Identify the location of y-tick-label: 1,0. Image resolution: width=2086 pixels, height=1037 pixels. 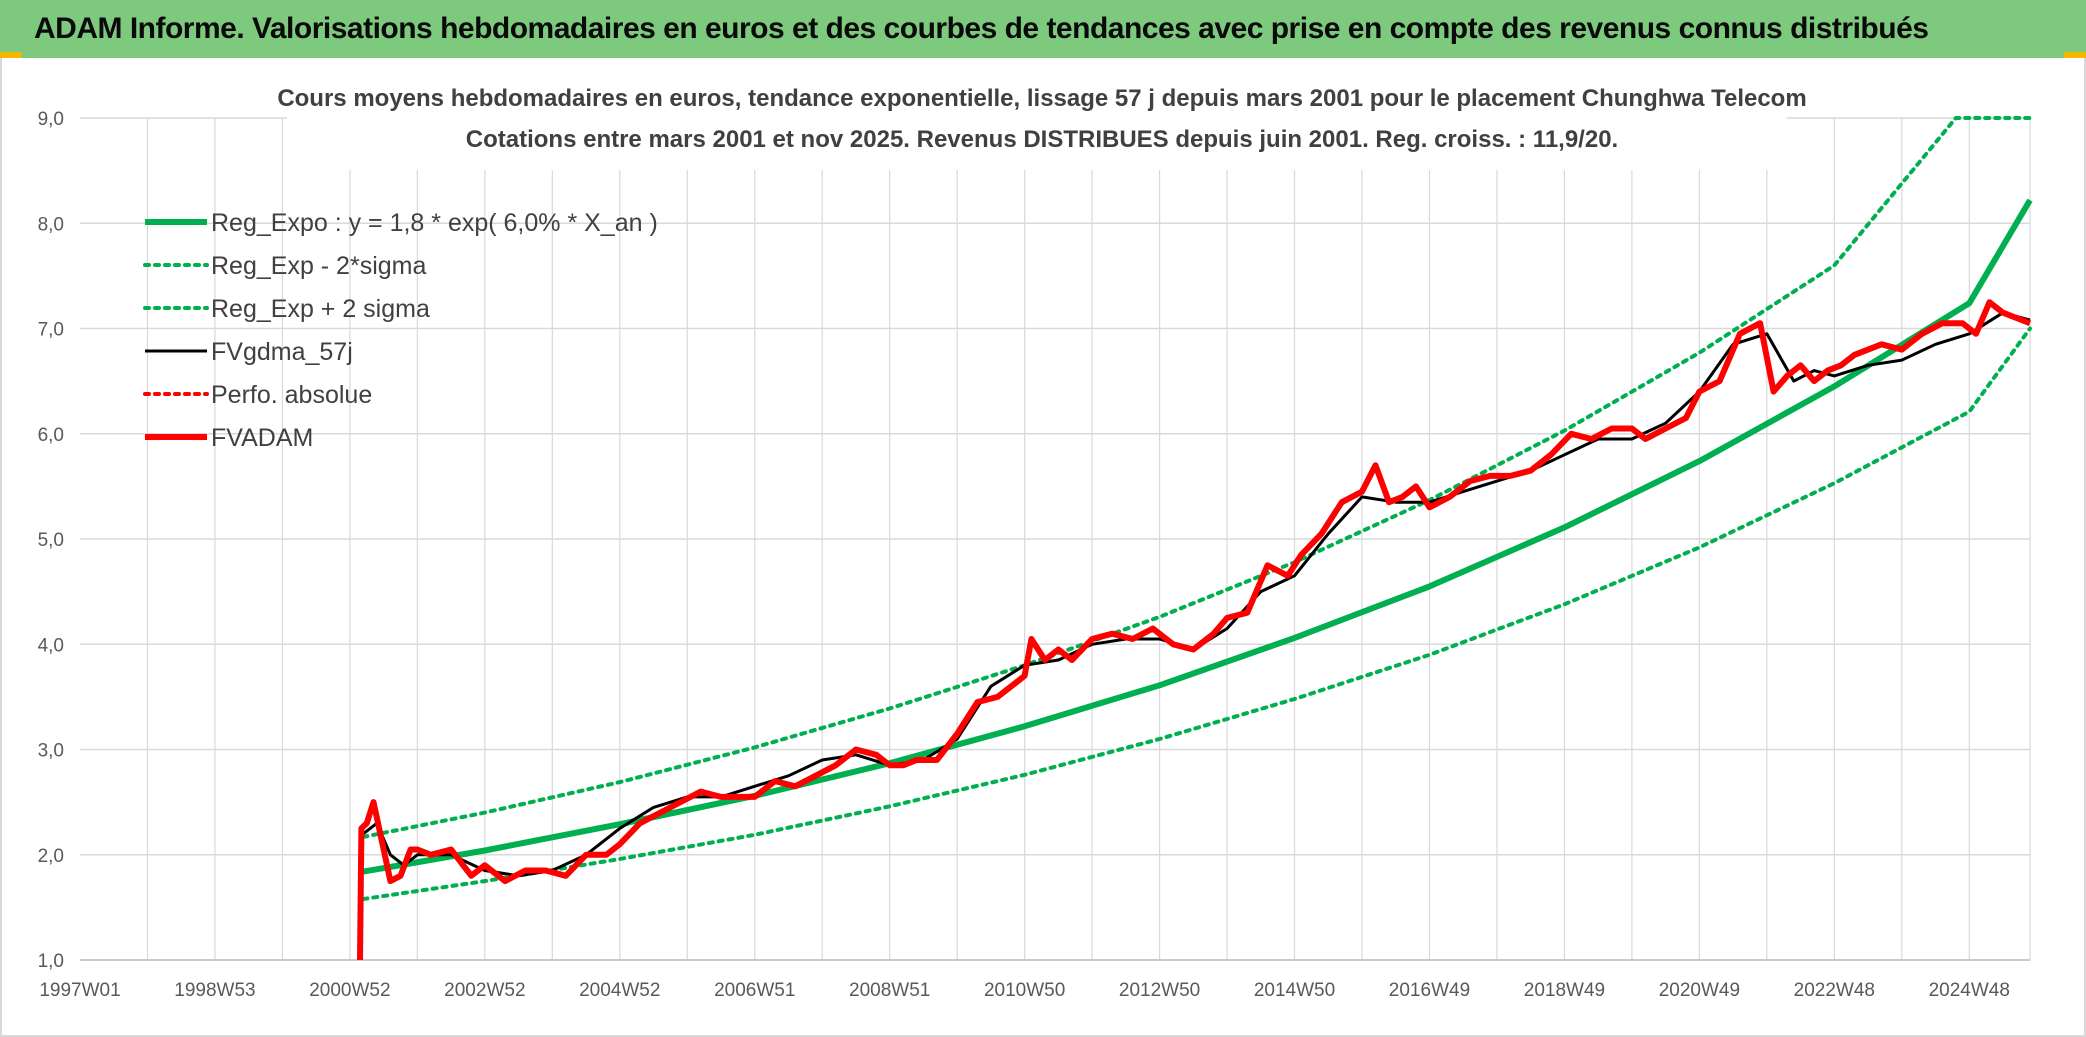
(51, 961).